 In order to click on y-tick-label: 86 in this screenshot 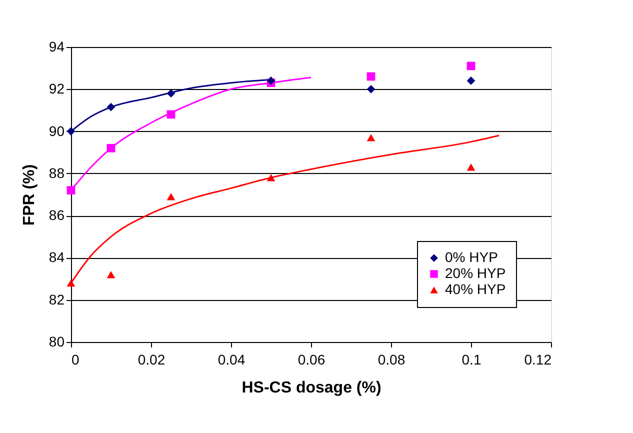, I will do `click(56, 215)`.